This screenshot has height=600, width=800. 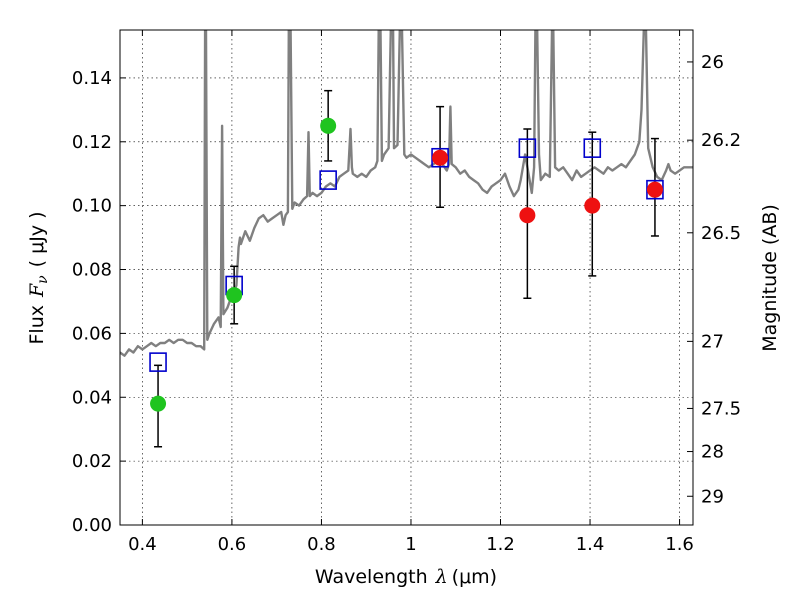 What do you see at coordinates (92, 78) in the screenshot?
I see `y-tick-label: 0.14` at bounding box center [92, 78].